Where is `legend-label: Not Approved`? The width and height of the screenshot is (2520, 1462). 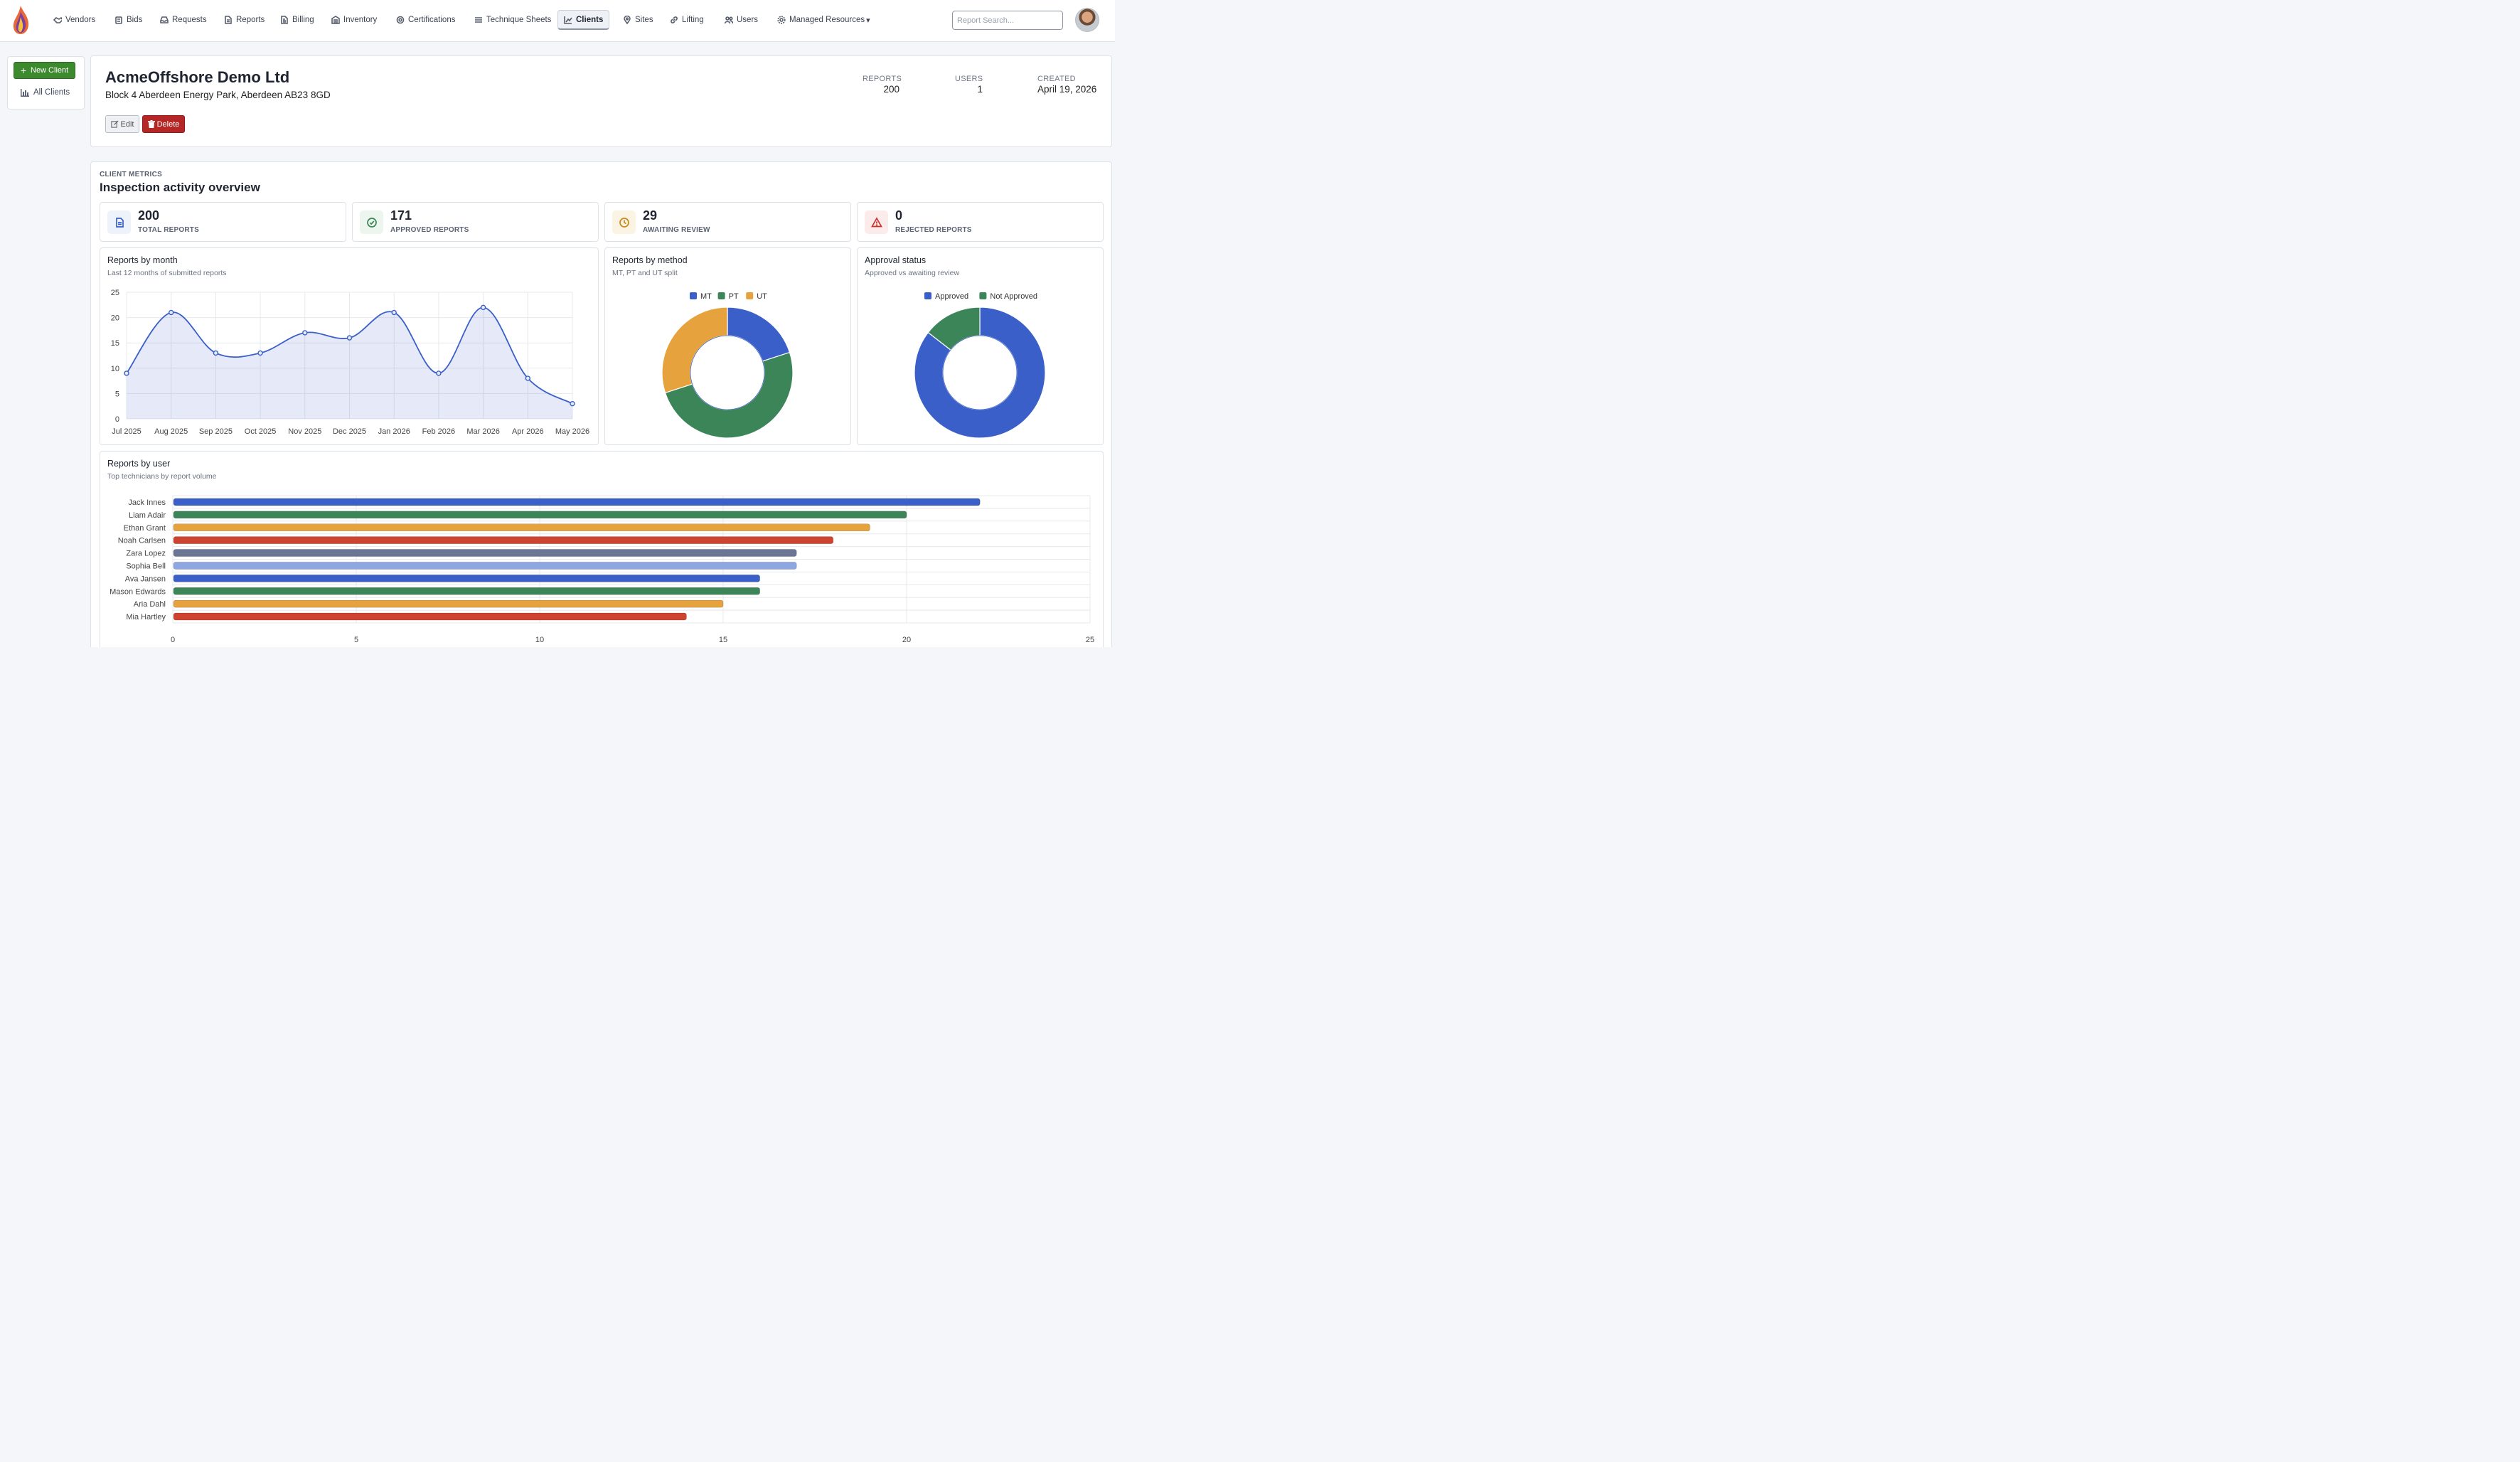
legend-label: Not Approved is located at coordinates (1013, 296).